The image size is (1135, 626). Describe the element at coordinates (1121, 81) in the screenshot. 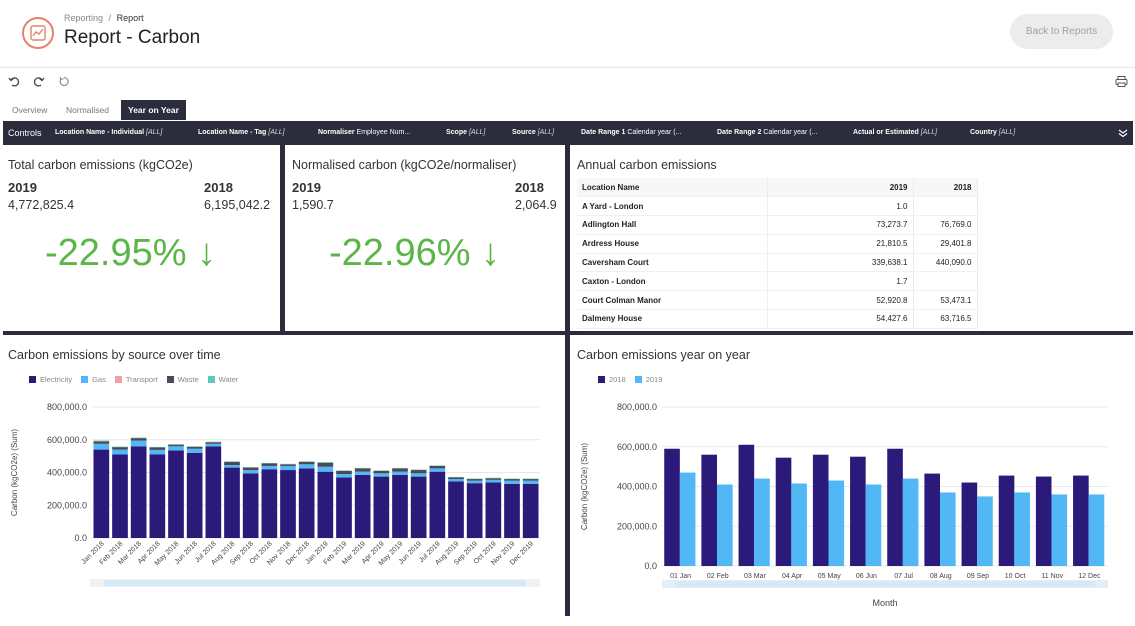

I see `print-icon` at that location.